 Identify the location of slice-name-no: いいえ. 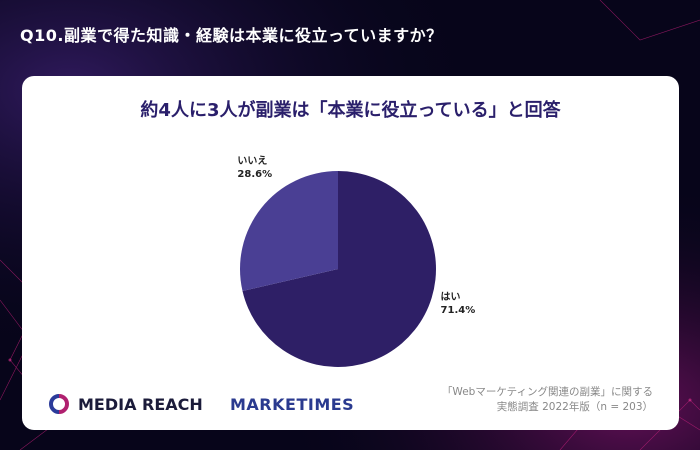
(252, 161).